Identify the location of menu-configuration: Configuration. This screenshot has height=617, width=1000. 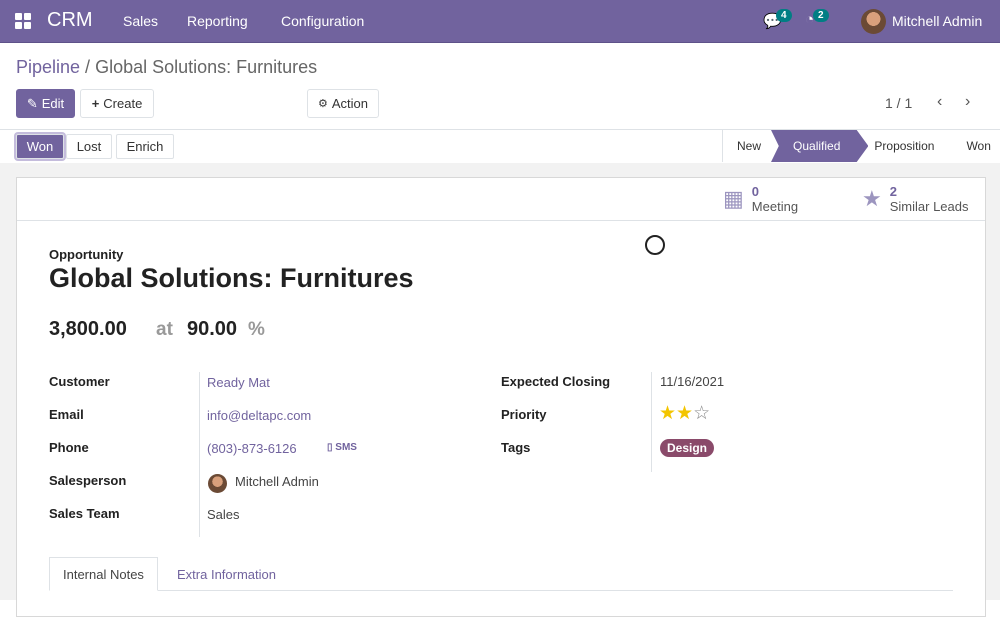
(323, 21).